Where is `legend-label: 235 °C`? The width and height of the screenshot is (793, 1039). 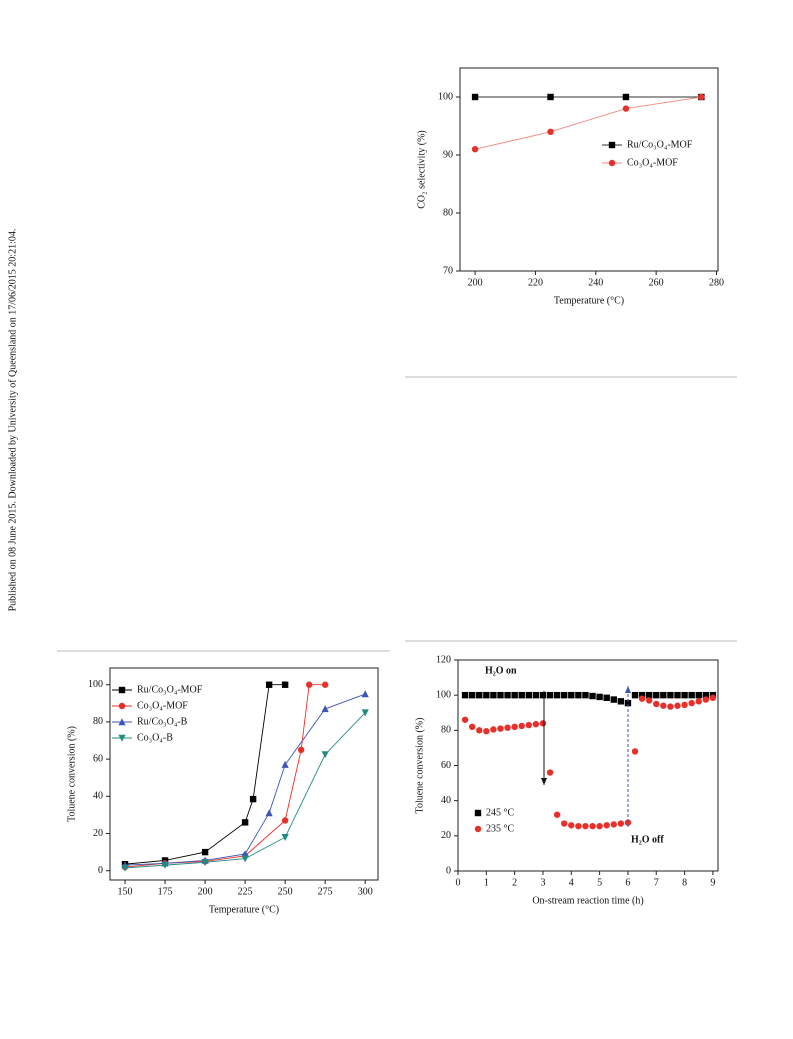 legend-label: 235 °C is located at coordinates (500, 828).